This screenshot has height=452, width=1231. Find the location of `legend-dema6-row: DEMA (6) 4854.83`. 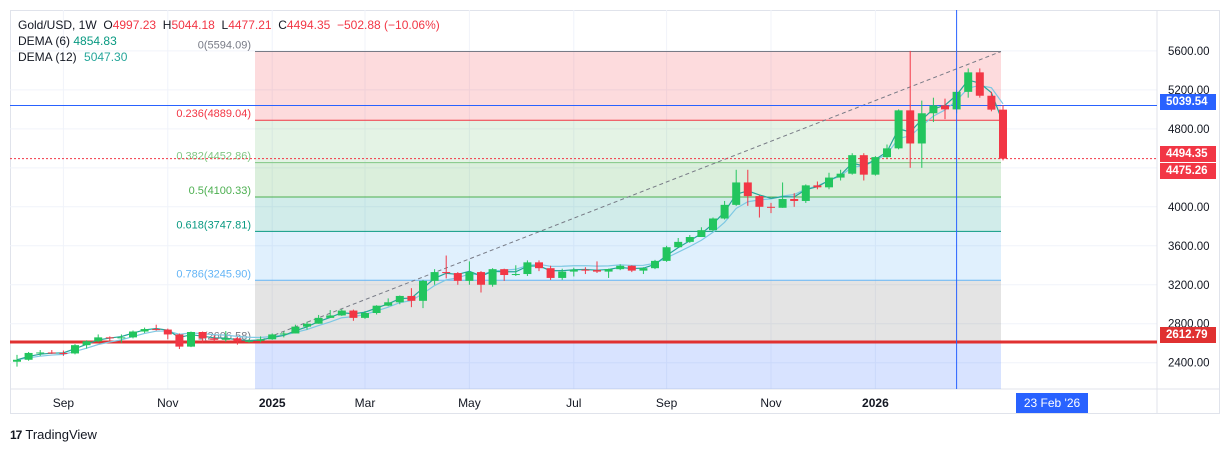

legend-dema6-row: DEMA (6) 4854.83 is located at coordinates (229, 41).